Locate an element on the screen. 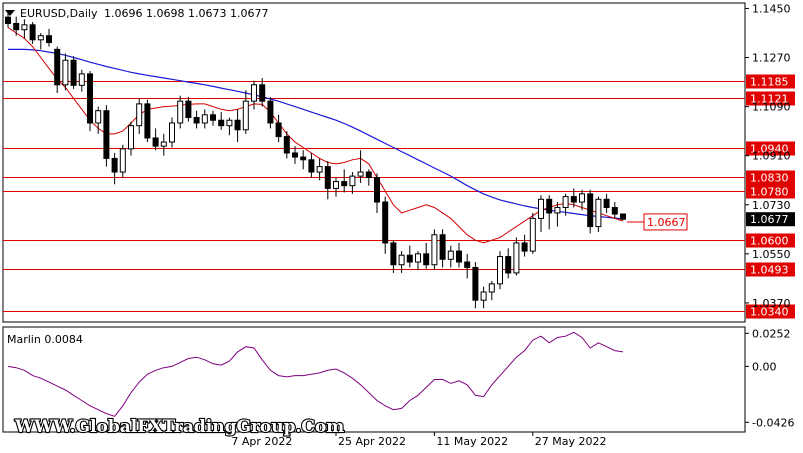  marker-price-label: 1.0667 is located at coordinates (666, 222).